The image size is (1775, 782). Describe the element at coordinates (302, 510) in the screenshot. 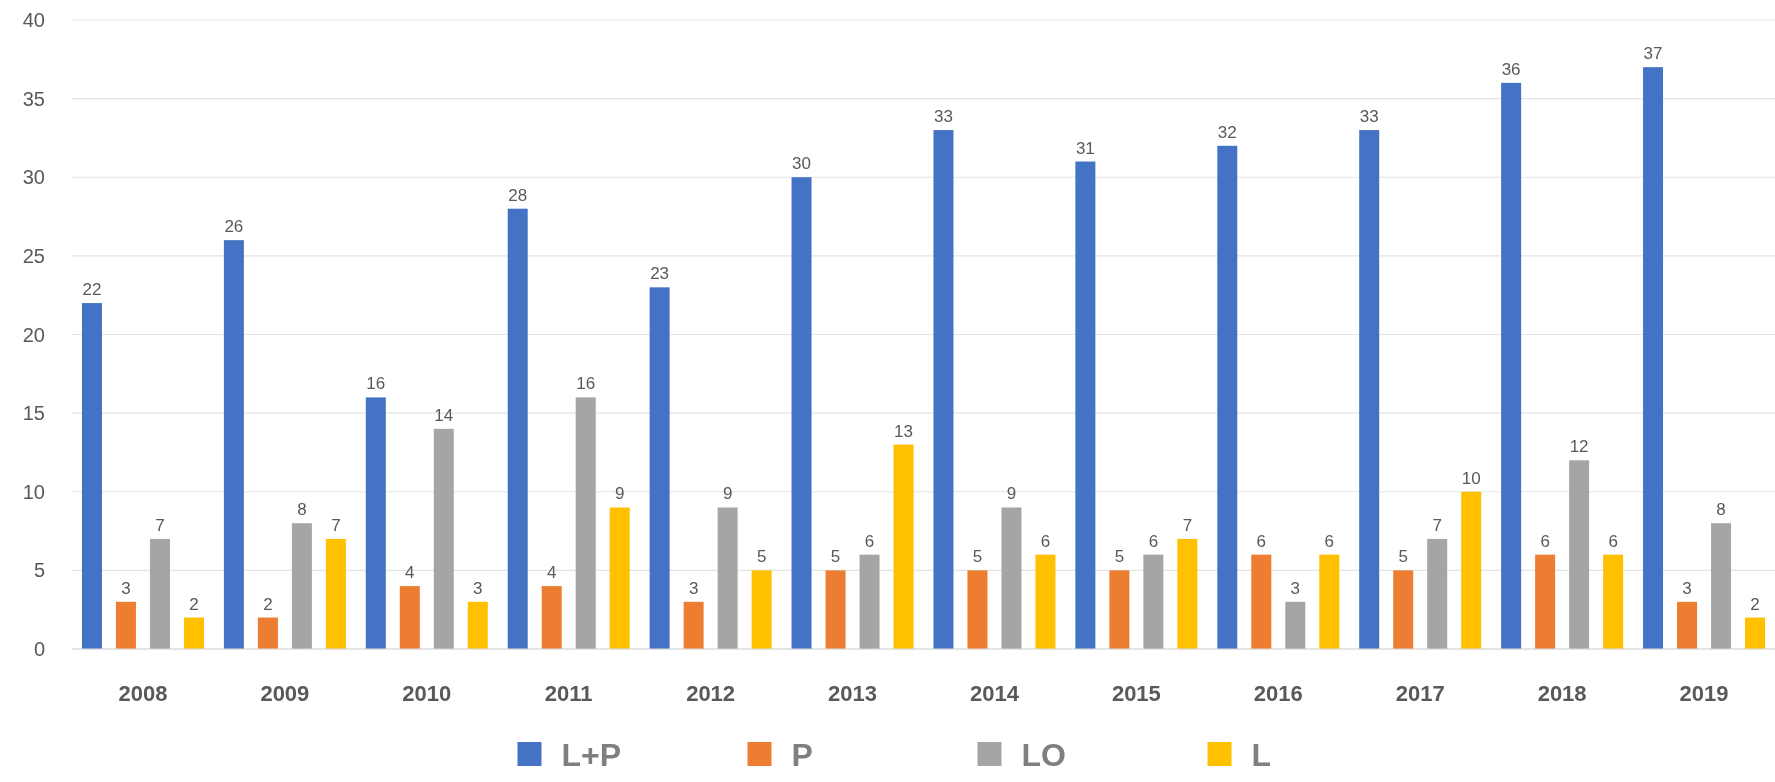

I see `data-label: 8` at that location.